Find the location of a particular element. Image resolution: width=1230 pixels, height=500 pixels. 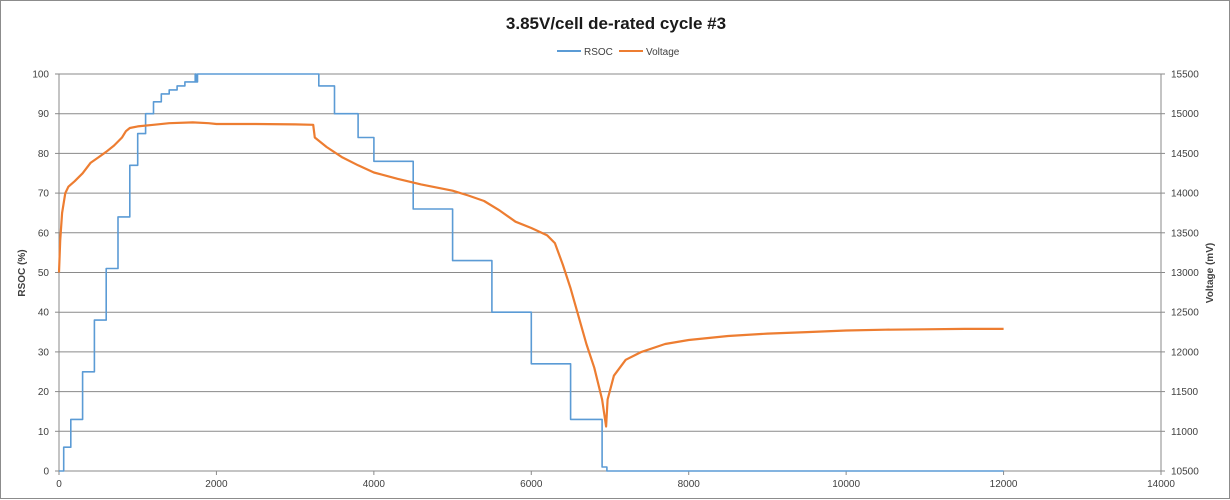

x-tick-label-2: 4000 is located at coordinates (374, 484).